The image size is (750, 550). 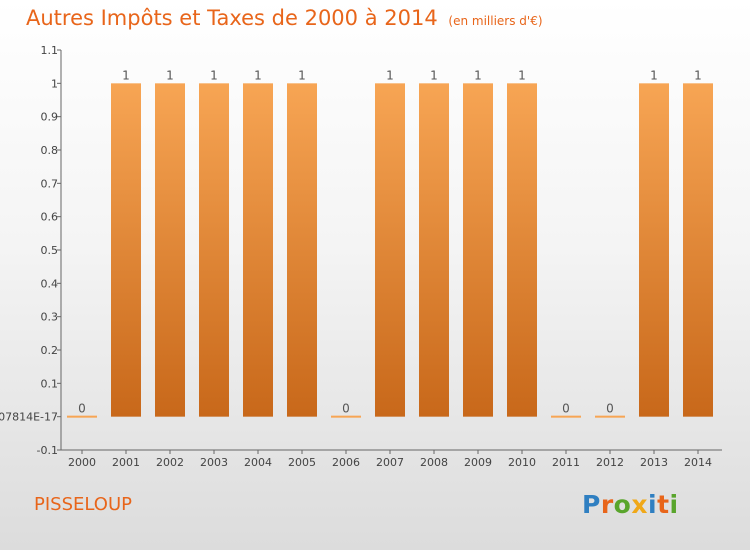 I want to click on logo-letter: t, so click(x=663, y=504).